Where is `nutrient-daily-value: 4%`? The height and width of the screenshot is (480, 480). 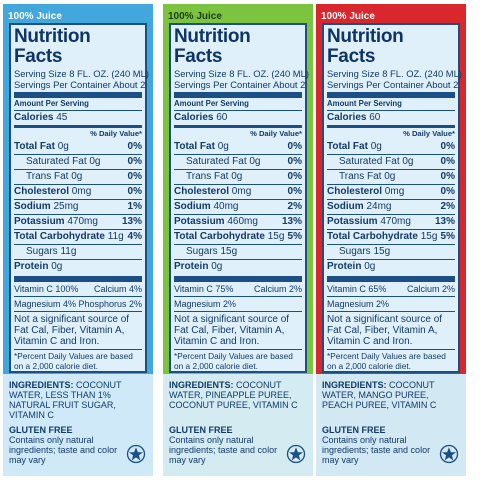
nutrient-daily-value: 4% is located at coordinates (134, 236).